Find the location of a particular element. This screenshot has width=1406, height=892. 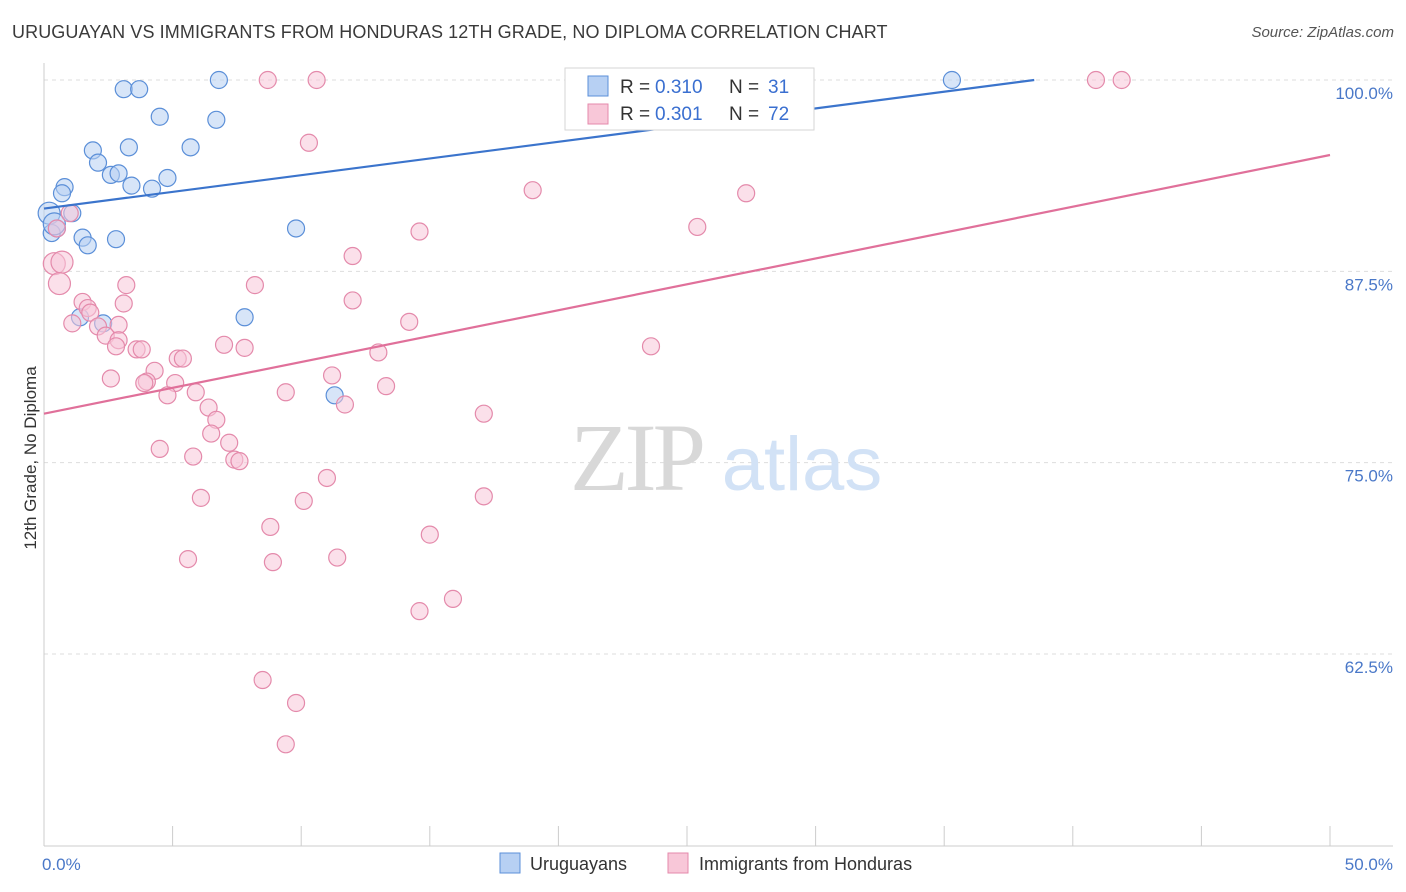

legend-n-value-1: 72 is located at coordinates (778, 114).